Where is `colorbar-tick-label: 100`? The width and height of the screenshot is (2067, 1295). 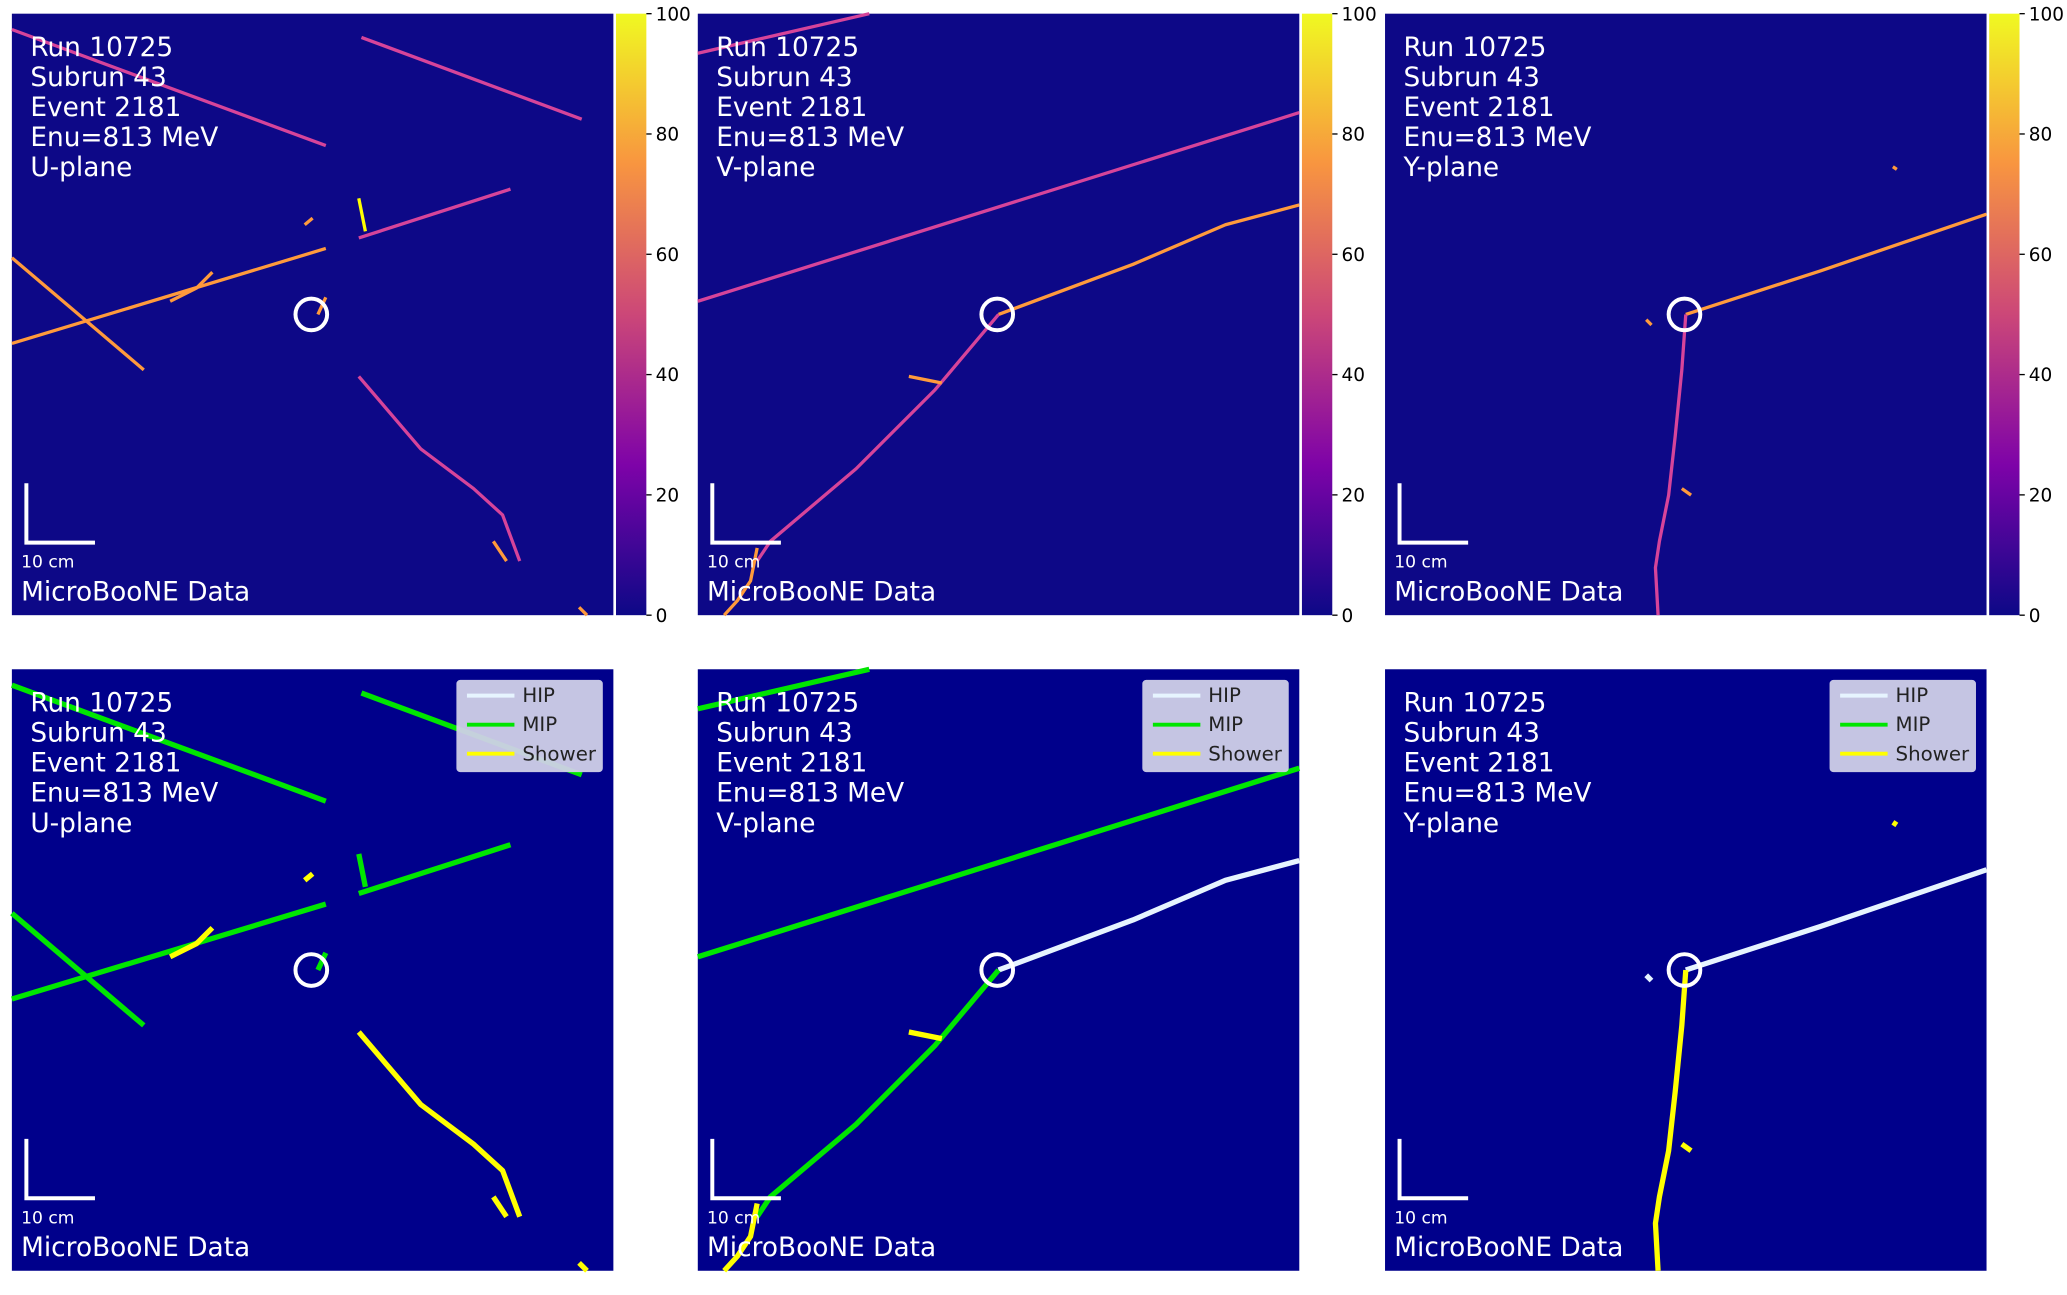 colorbar-tick-label: 100 is located at coordinates (673, 14).